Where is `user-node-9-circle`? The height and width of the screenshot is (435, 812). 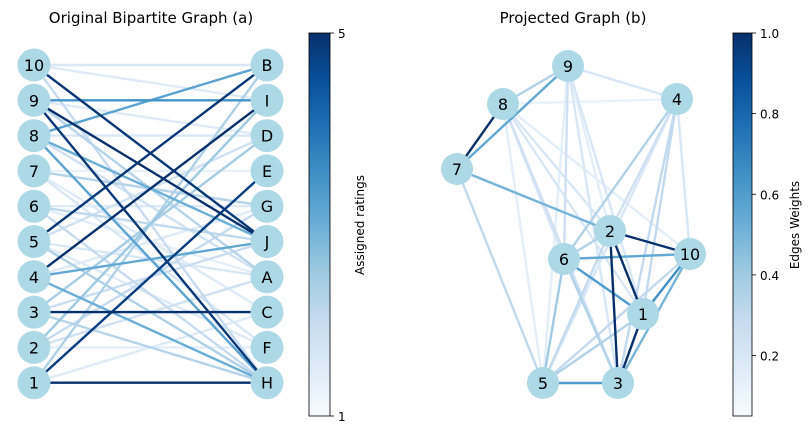 user-node-9-circle is located at coordinates (34, 100).